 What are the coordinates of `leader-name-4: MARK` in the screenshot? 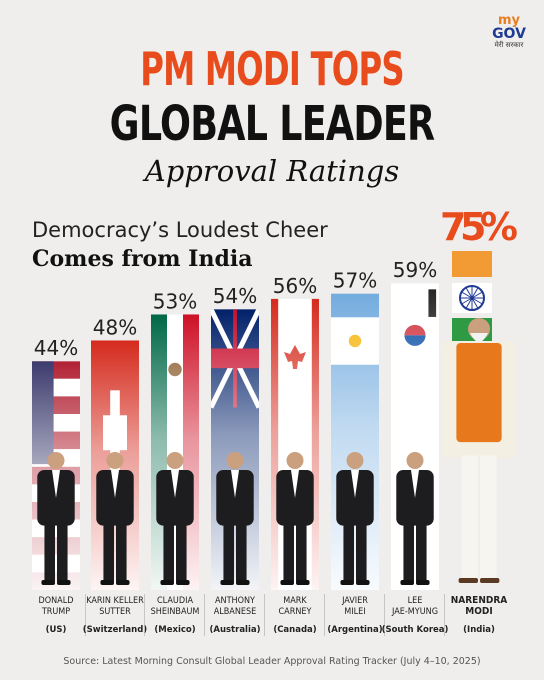 It's located at (295, 601).